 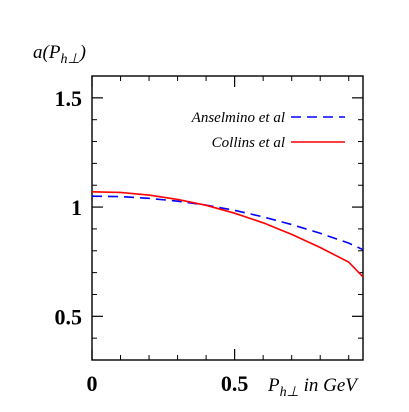 I want to click on legend-label-anselmino: Anselmino et al, so click(x=238, y=118).